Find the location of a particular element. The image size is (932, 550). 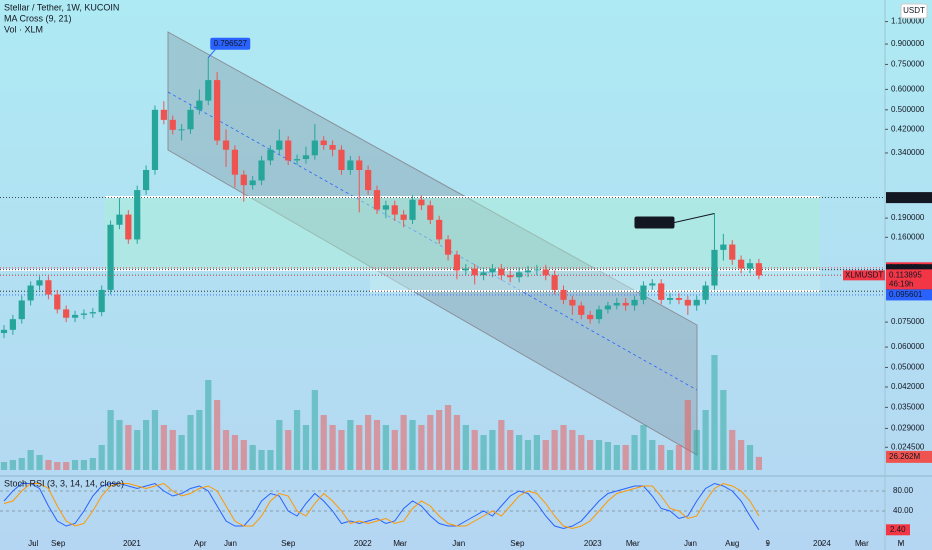

level-label: 0.228152 is located at coordinates (906, 197).